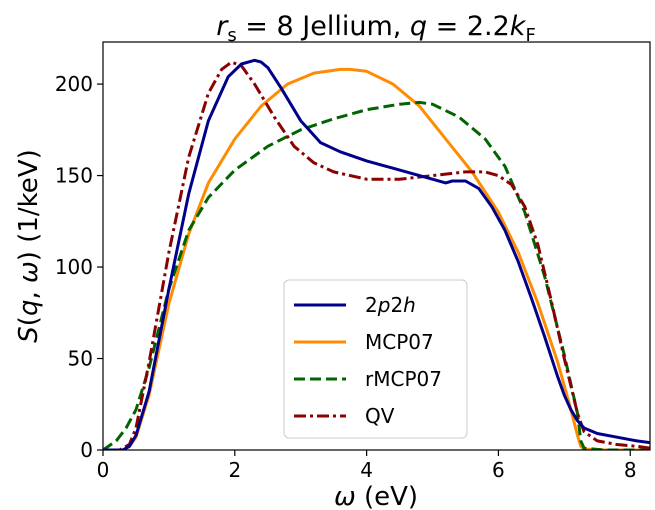 The height and width of the screenshot is (510, 655). Describe the element at coordinates (29, 272) in the screenshot. I see `y-label-omega: ω` at that location.